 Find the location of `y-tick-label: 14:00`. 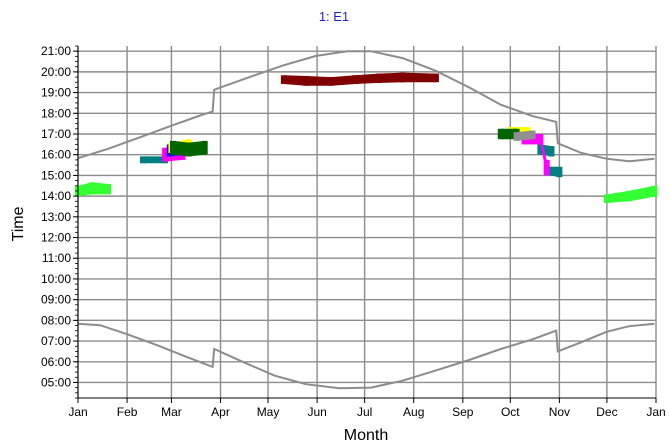

y-tick-label: 14:00 is located at coordinates (56, 196).